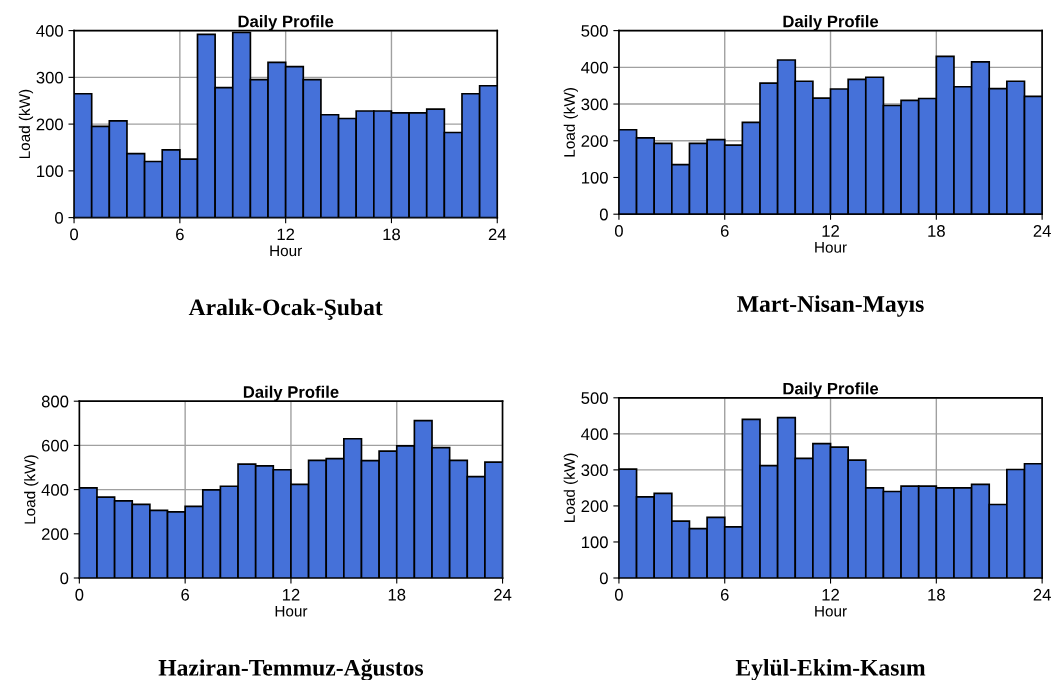 The height and width of the screenshot is (680, 1058). What do you see at coordinates (55, 445) in the screenshot?
I see `y-tick-label: 600` at bounding box center [55, 445].